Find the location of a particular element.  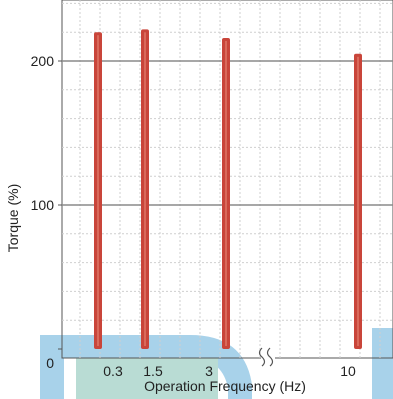

deco-green-panel is located at coordinates (147, 378).